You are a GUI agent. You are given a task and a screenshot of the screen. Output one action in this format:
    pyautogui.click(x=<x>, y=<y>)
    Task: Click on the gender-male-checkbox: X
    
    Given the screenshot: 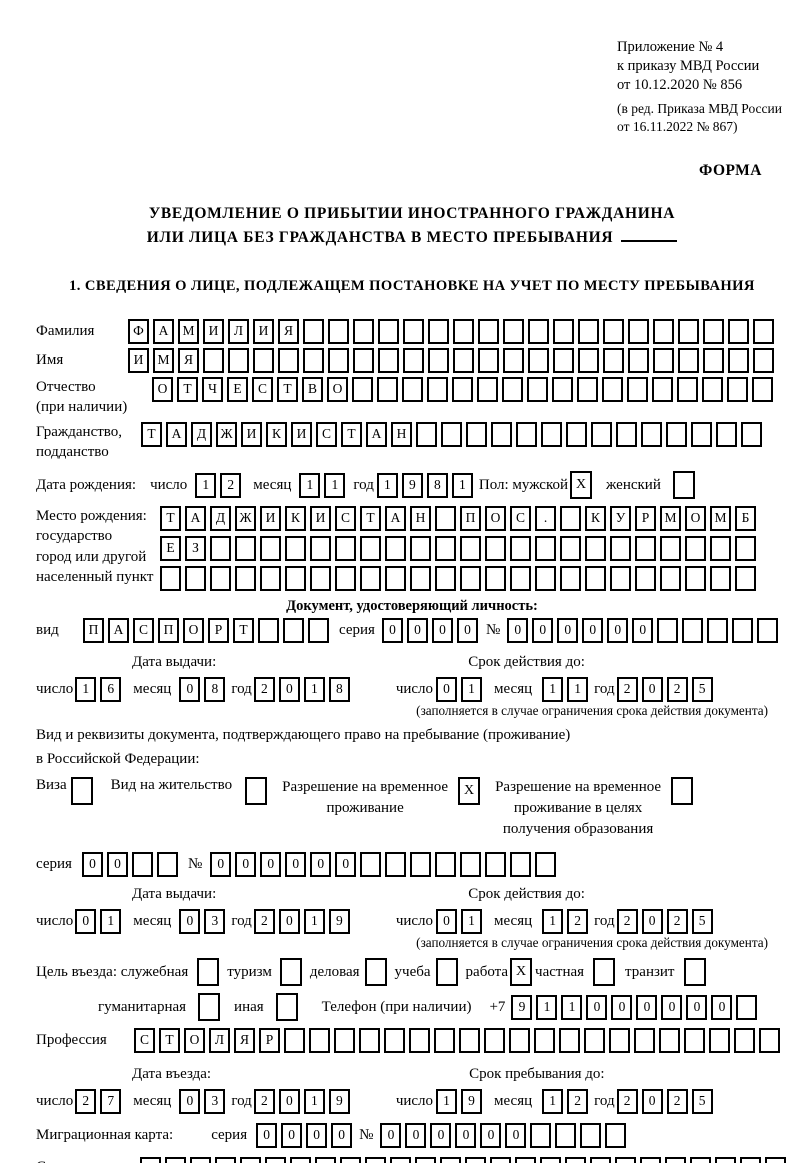 What is the action you would take?
    pyautogui.click(x=581, y=485)
    